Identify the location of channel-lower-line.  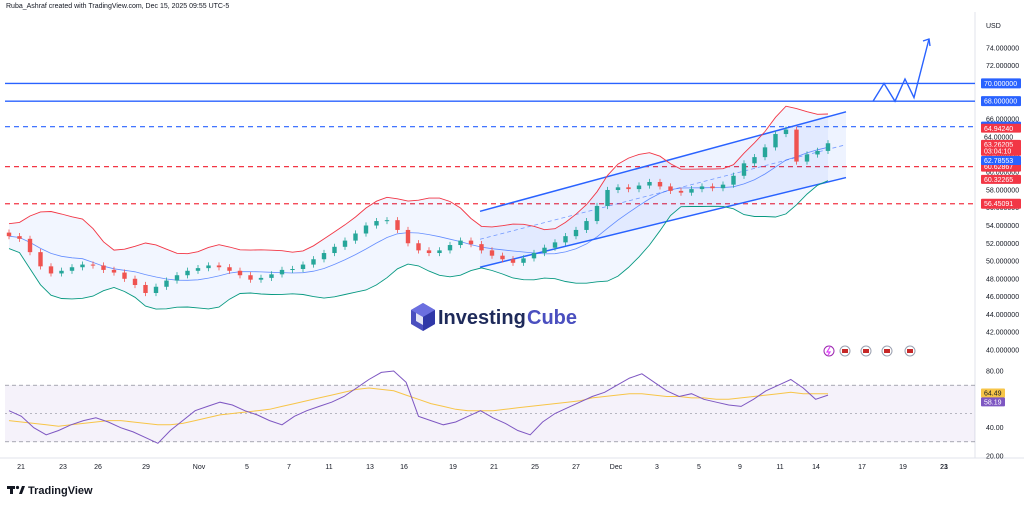
(663, 222).